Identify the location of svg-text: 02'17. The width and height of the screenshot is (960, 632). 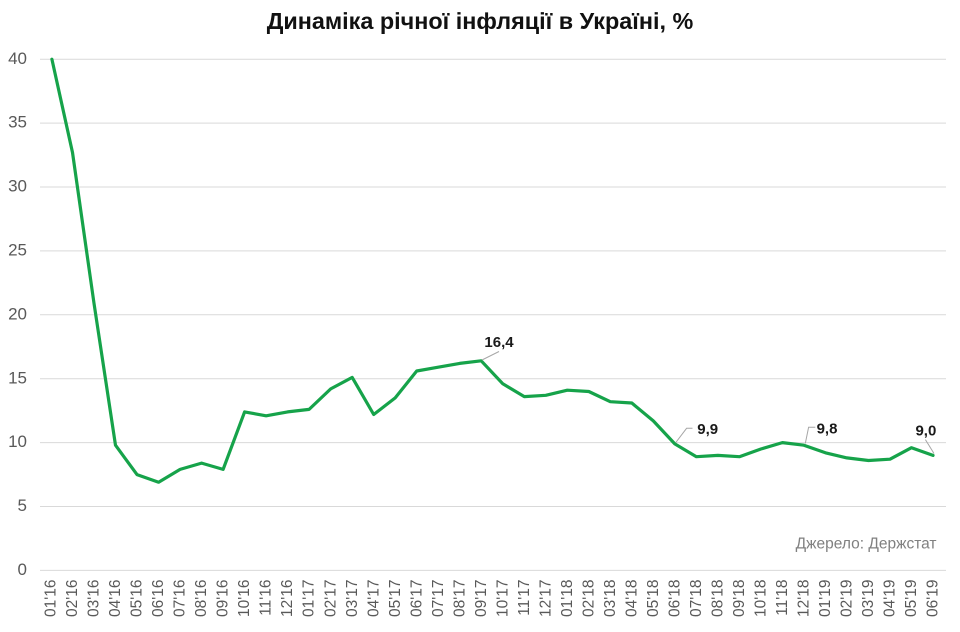
(330, 598).